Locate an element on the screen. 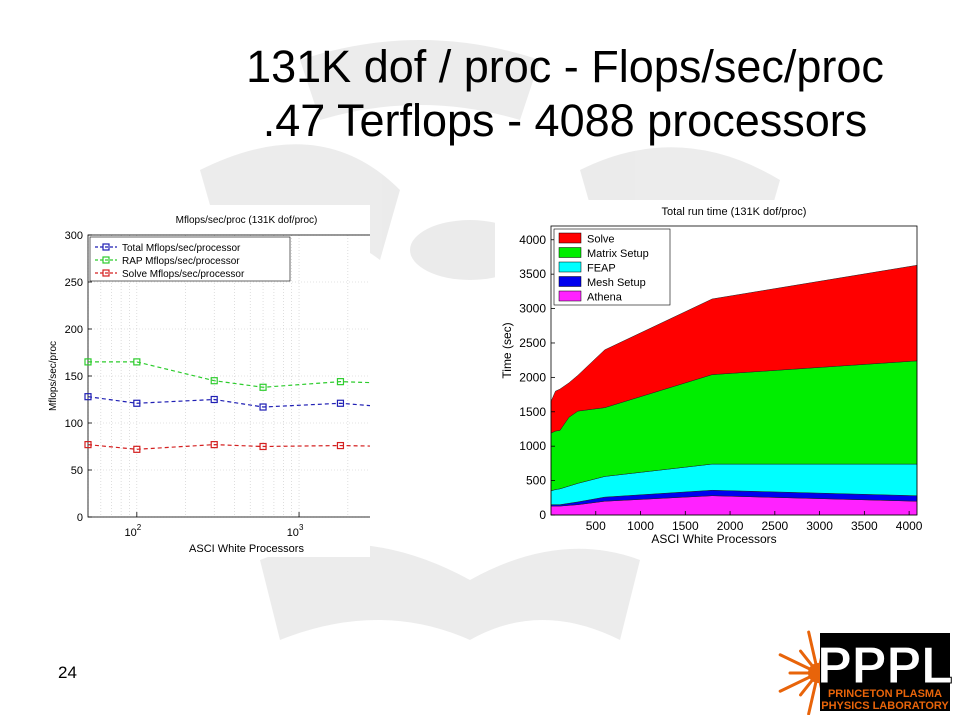  chart1-ytick-label: 300 is located at coordinates (74, 236).